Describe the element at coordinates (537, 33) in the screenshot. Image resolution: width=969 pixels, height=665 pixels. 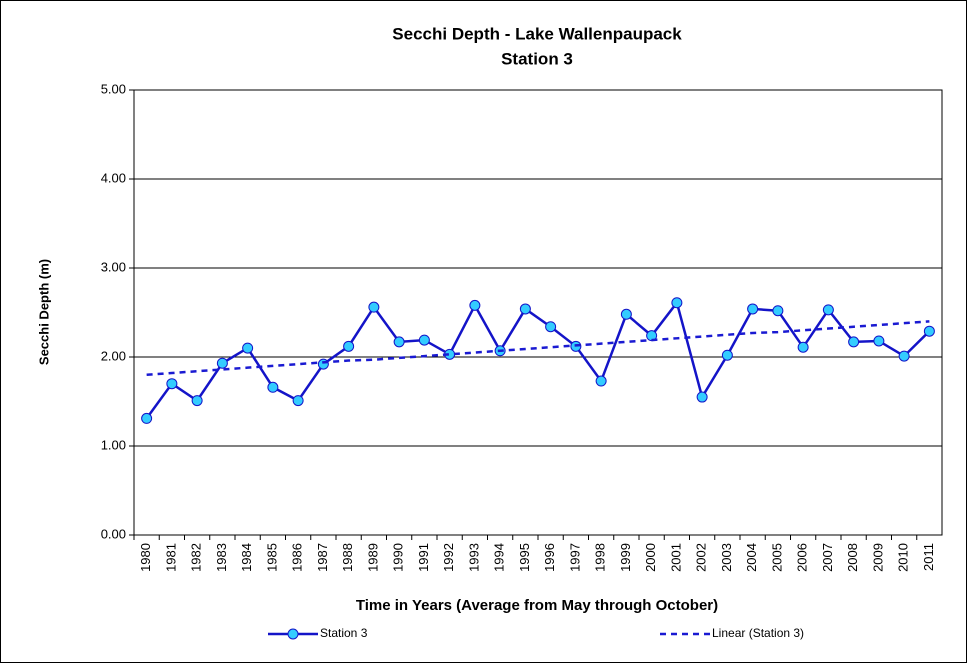
I see `chart-title: Secchi Depth - Lake Wallenpaupack` at that location.